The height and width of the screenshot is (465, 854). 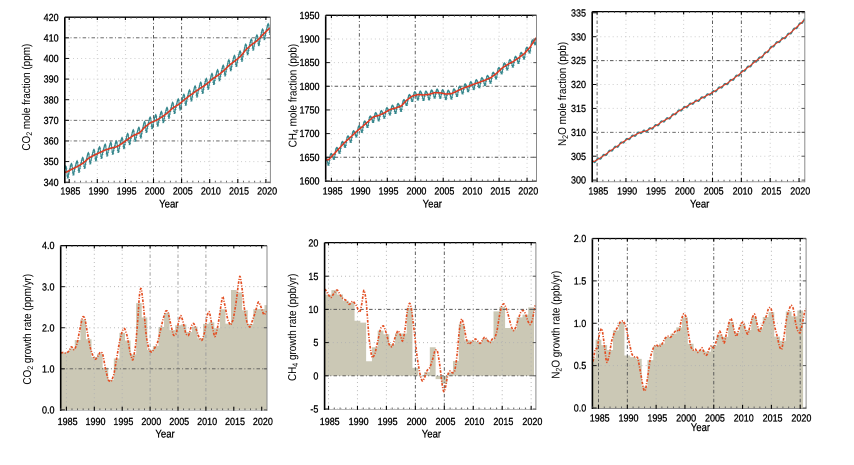 What do you see at coordinates (563, 94) in the screenshot?
I see `svg-text: N2O mole fraction (ppb)` at bounding box center [563, 94].